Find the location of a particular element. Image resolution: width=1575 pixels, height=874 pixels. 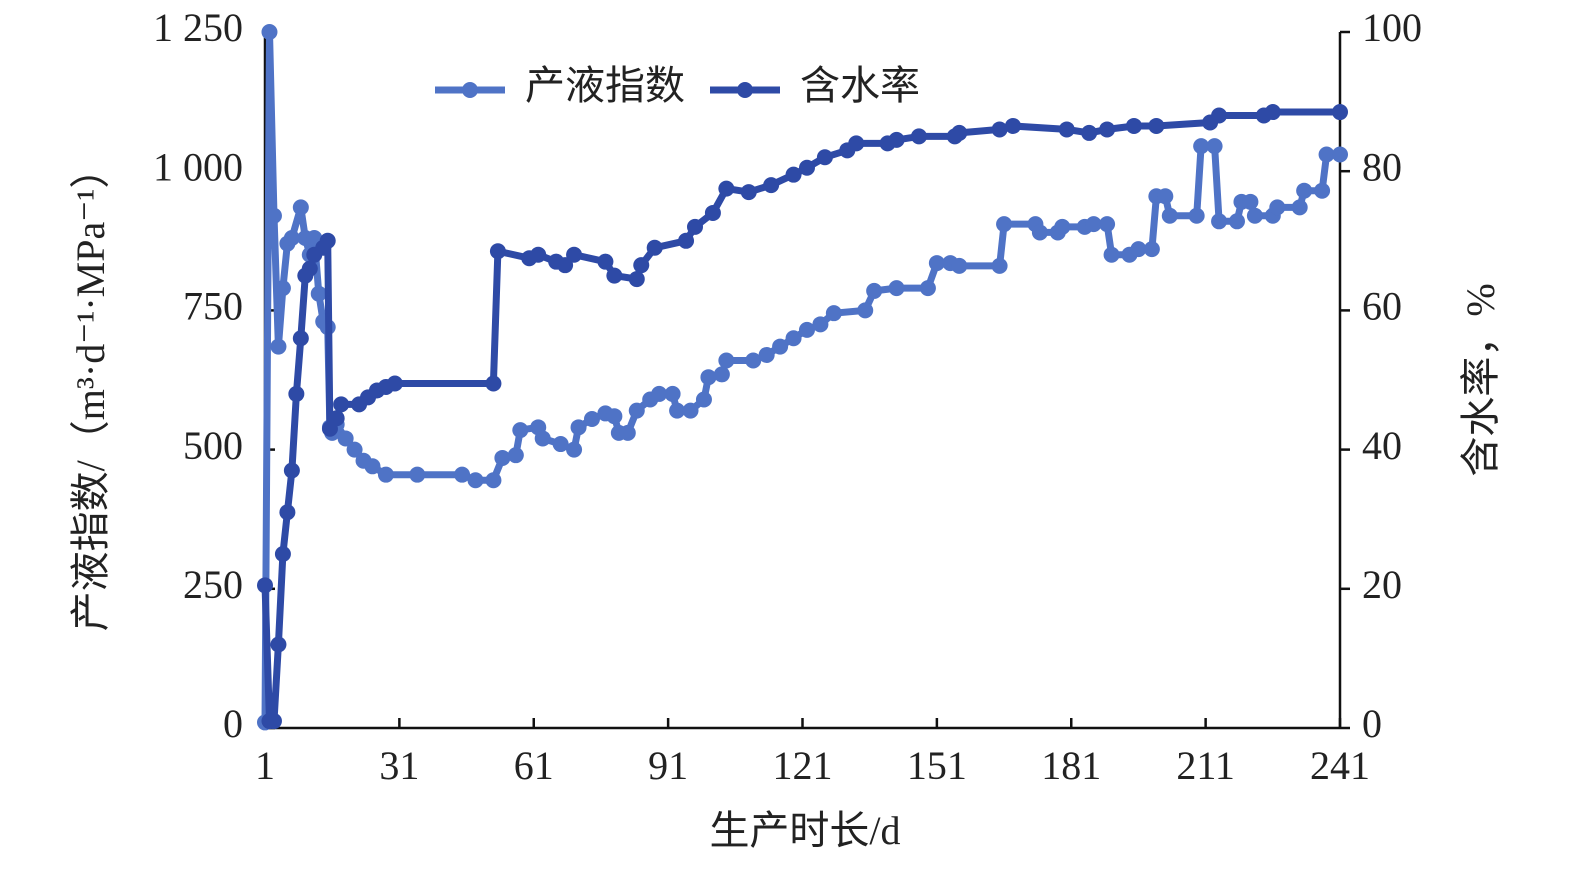

x-tick-label: 211 is located at coordinates (1205, 765).